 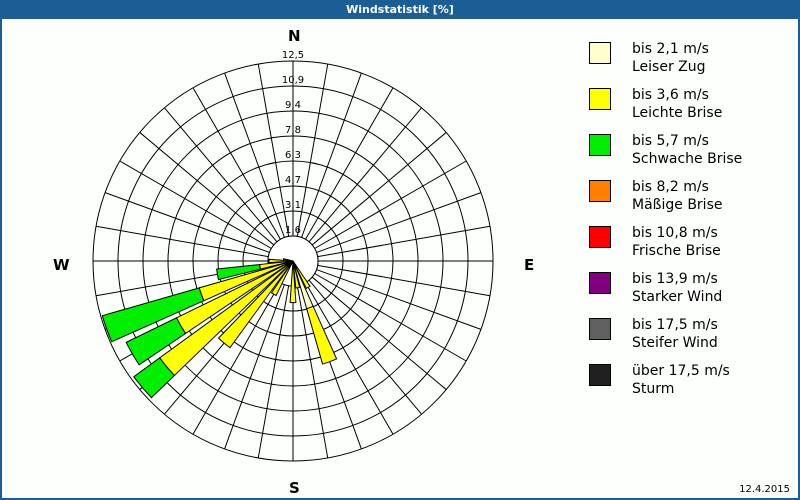 I want to click on radial-tick-label: 6,3, so click(x=293, y=155).